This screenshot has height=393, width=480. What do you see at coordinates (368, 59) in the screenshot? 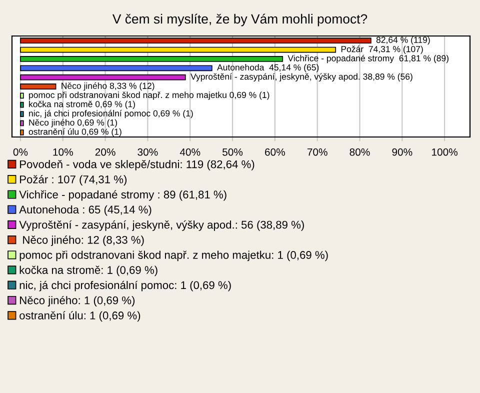
I see `data-label: Vichřice - popadané stromy 61,81 % (89)` at bounding box center [368, 59].